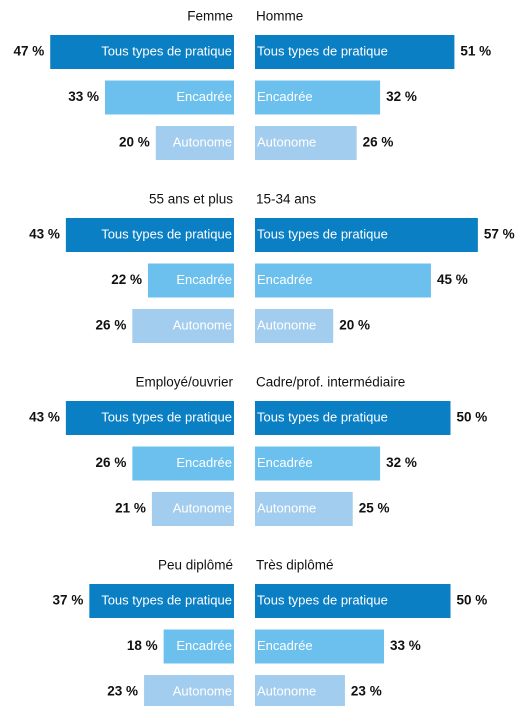 The width and height of the screenshot is (522, 706). What do you see at coordinates (374, 508) in the screenshot?
I see `value-label: 25 %` at bounding box center [374, 508].